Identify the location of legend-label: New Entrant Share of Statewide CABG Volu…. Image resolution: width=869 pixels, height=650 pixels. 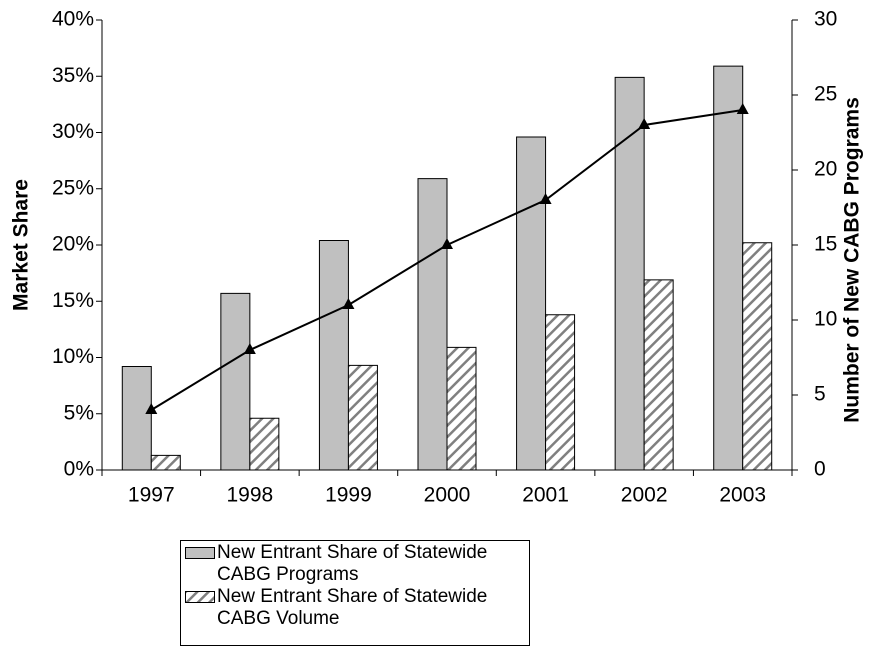
(352, 607).